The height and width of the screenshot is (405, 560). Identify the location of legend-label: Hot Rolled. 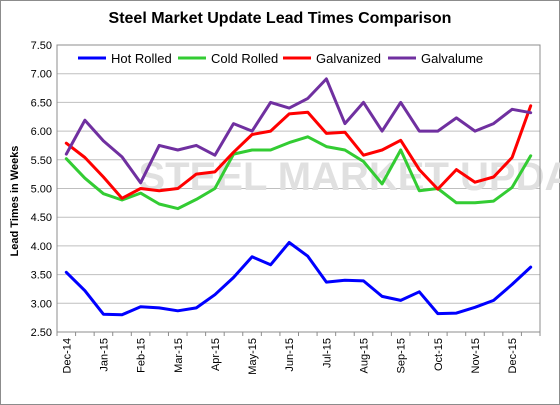
(141, 58).